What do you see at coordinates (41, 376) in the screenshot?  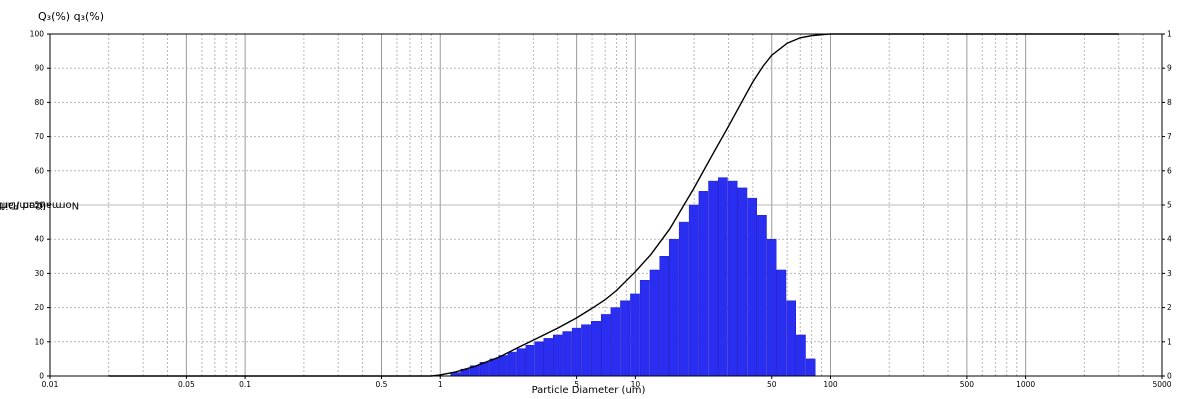 I see `y-tick-label-left: 0` at bounding box center [41, 376].